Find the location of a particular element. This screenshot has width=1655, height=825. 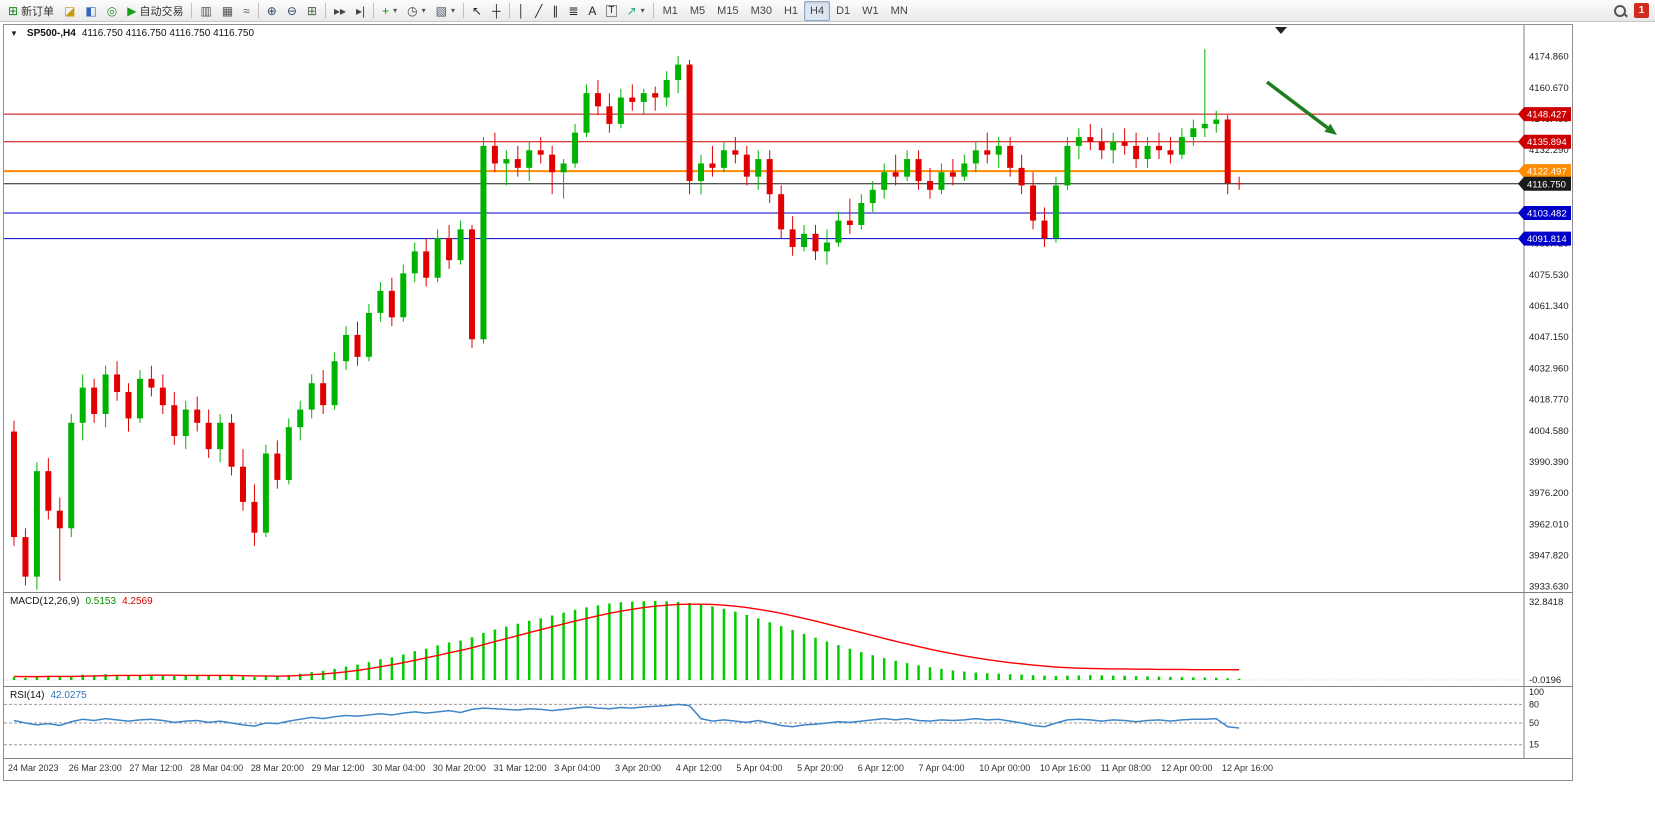

trend-arrow-annotation is located at coordinates (1301, 107).